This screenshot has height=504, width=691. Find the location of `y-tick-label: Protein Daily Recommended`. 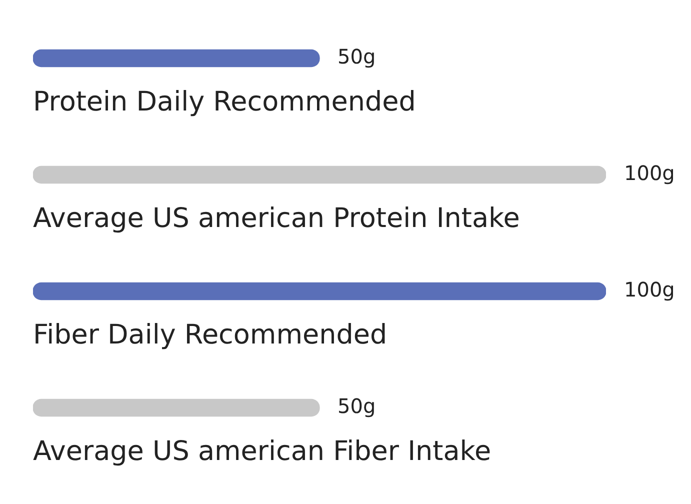

y-tick-label: Protein Daily Recommended is located at coordinates (224, 102).